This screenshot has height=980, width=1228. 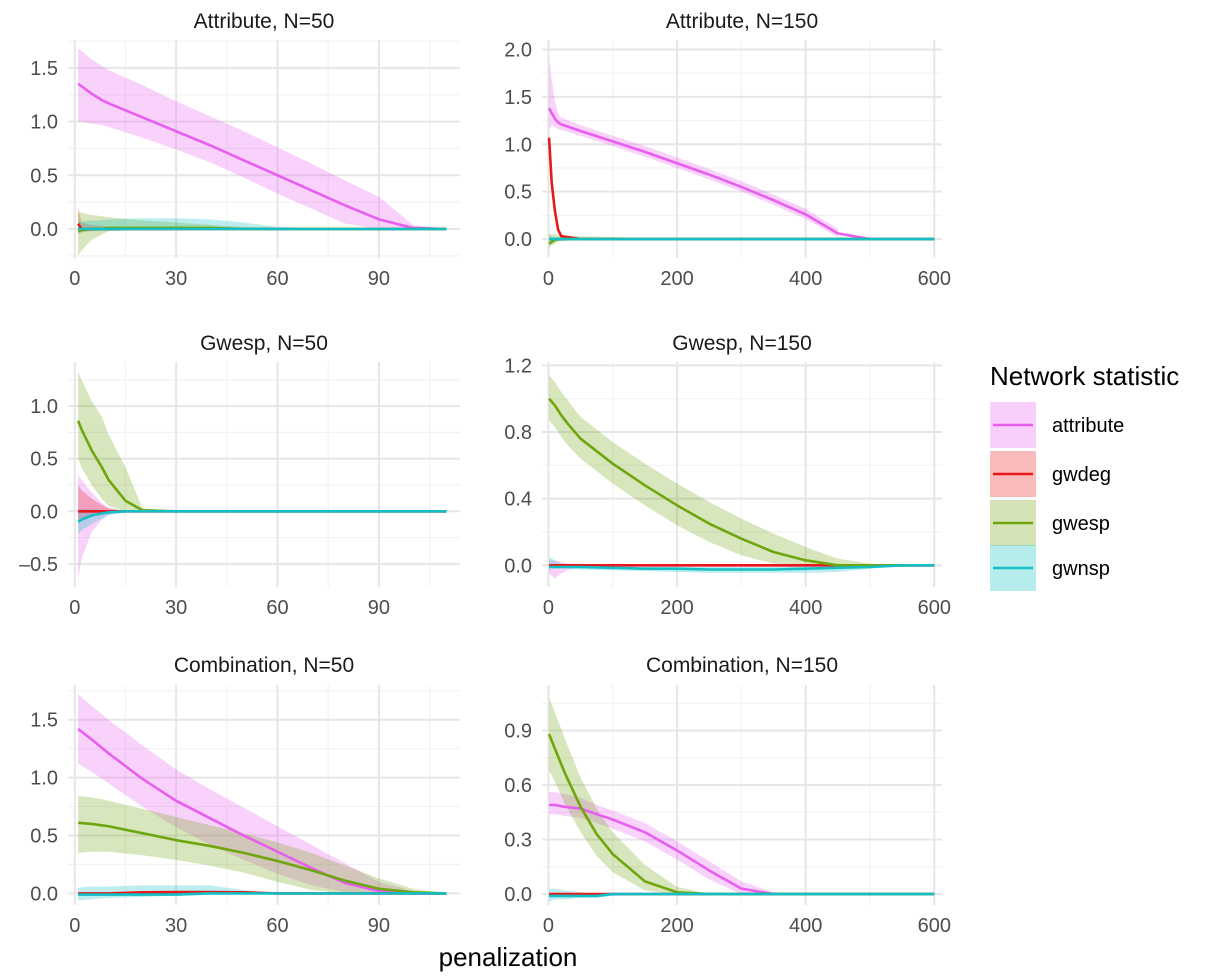 I want to click on y-tick-label: 1.2, so click(x=518, y=366).